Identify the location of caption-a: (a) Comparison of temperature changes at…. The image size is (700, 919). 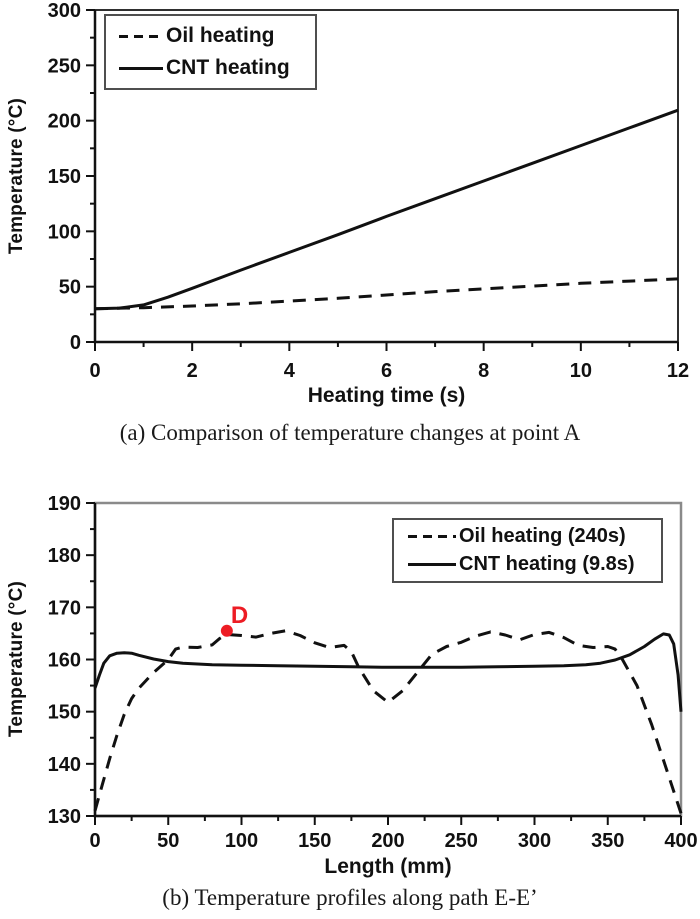
(350, 432).